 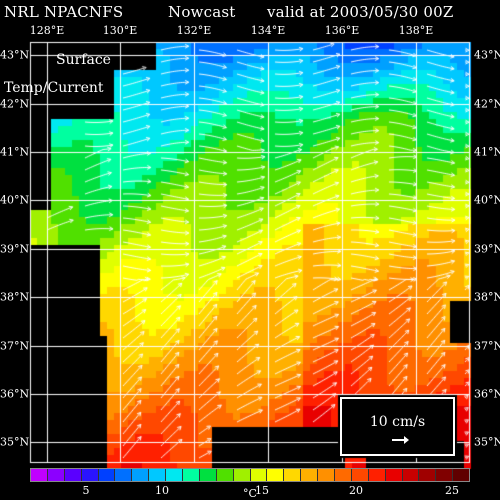 I want to click on lat-label-r-6: 37°N, so click(x=487, y=346).